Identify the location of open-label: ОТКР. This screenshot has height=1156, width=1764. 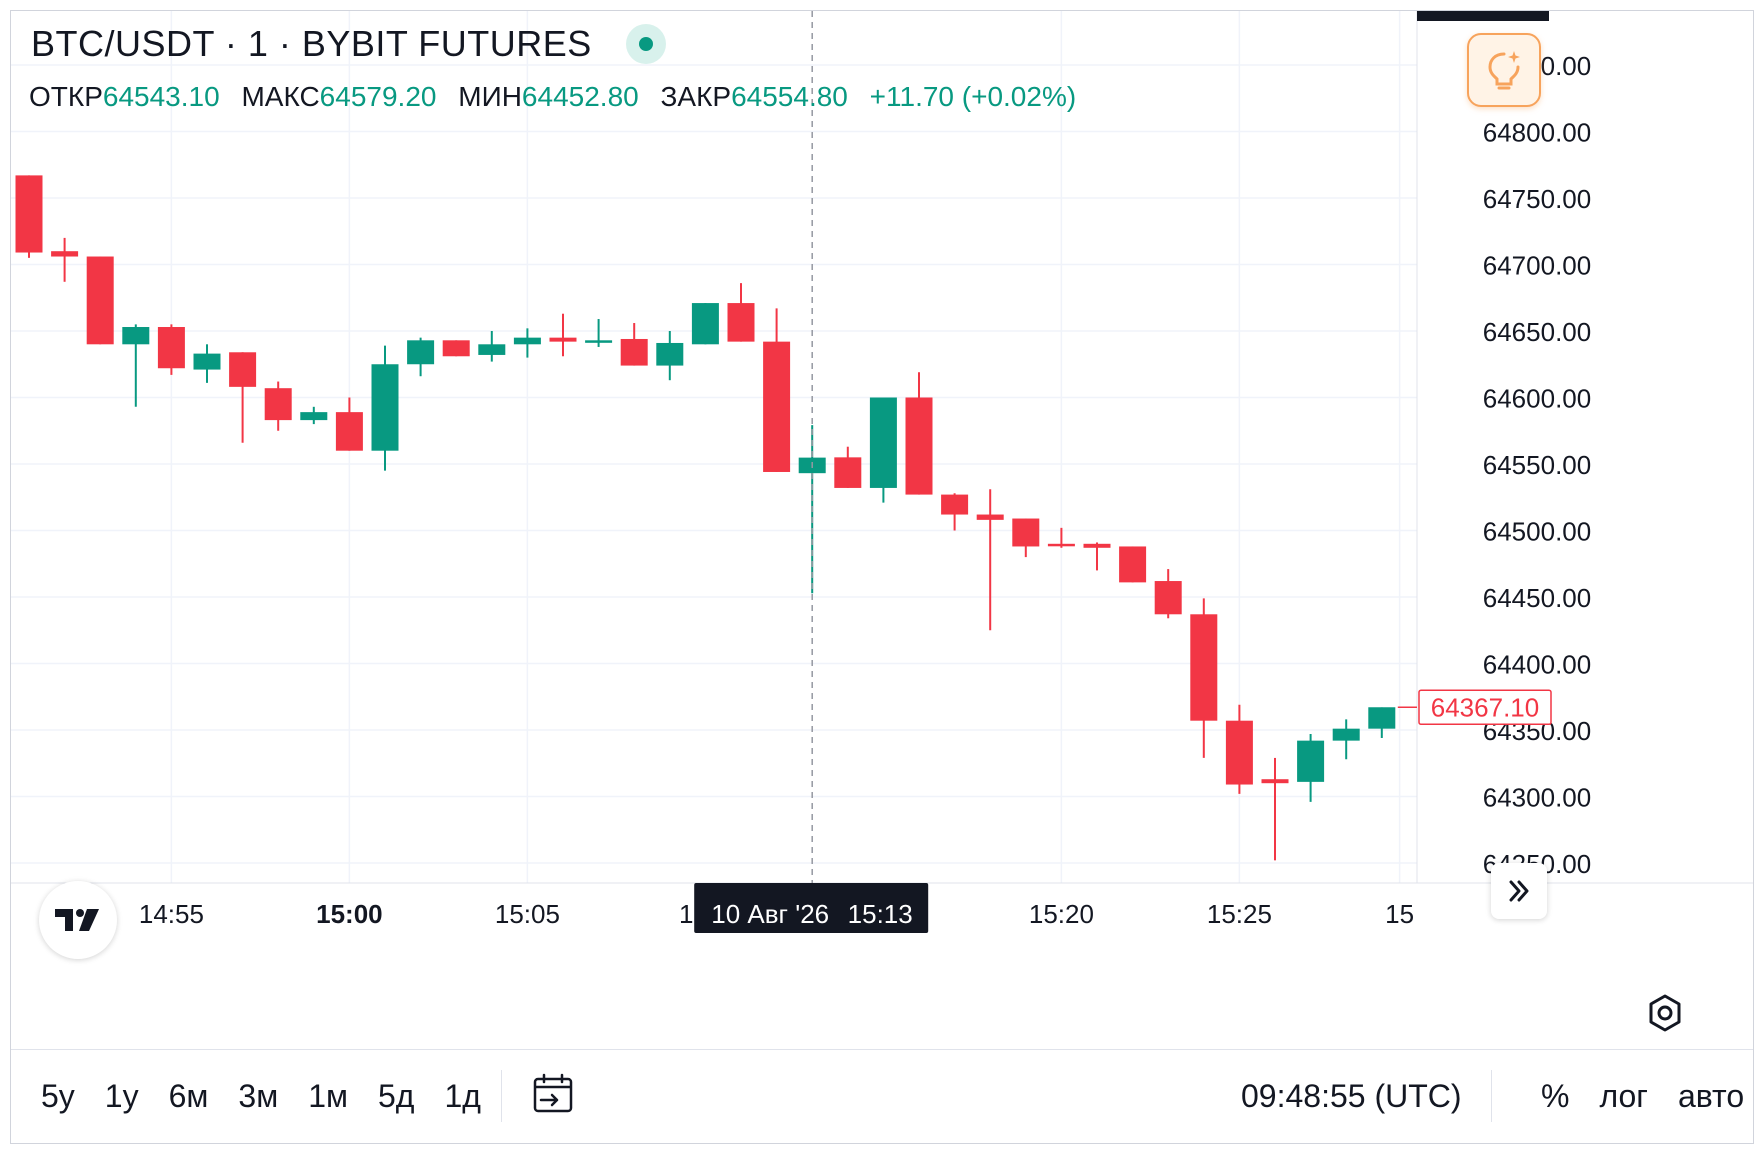
(66, 96).